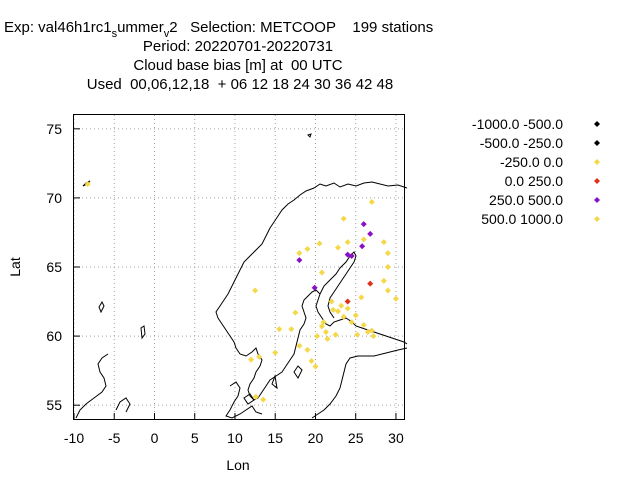 The width and height of the screenshot is (640, 480). I want to click on legend-label: 500.0 1000.0, so click(522, 219).